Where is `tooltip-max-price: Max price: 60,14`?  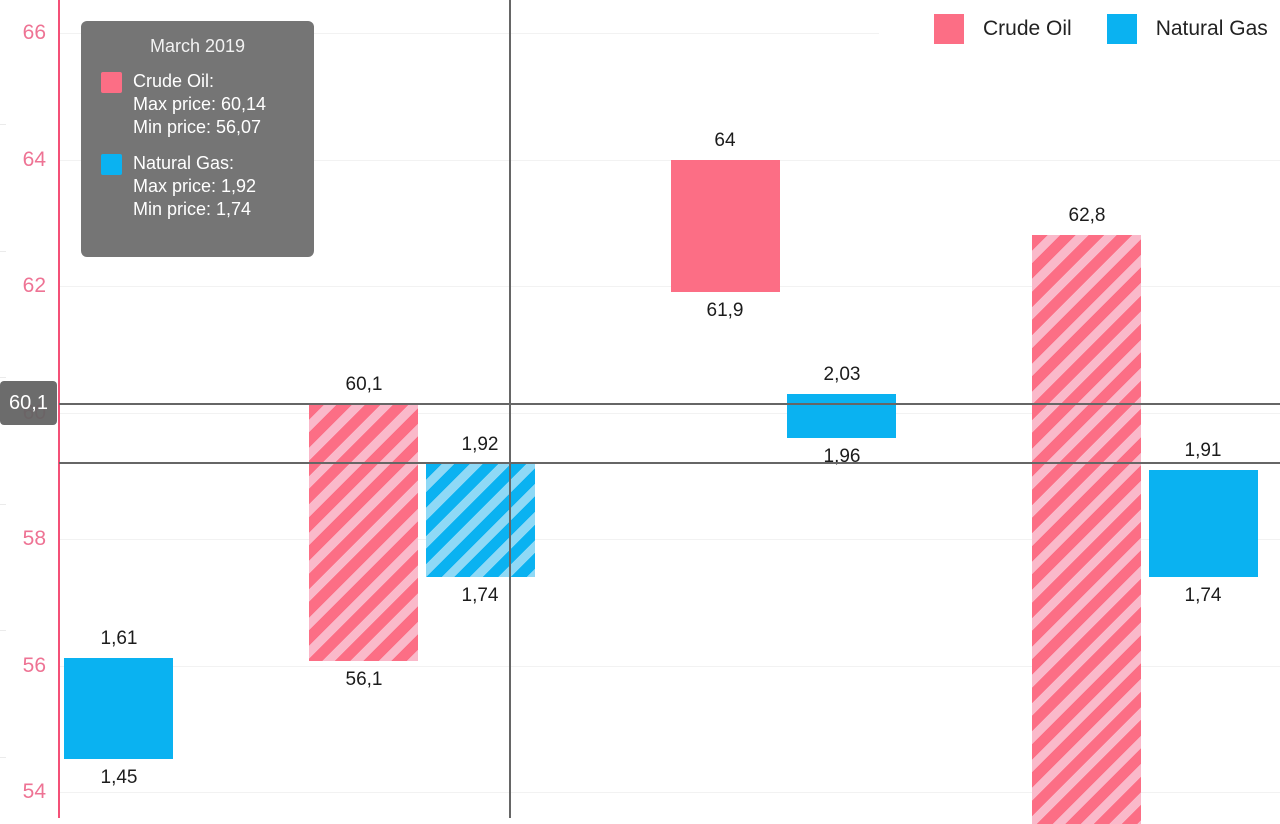
tooltip-max-price: Max price: 60,14 is located at coordinates (200, 104).